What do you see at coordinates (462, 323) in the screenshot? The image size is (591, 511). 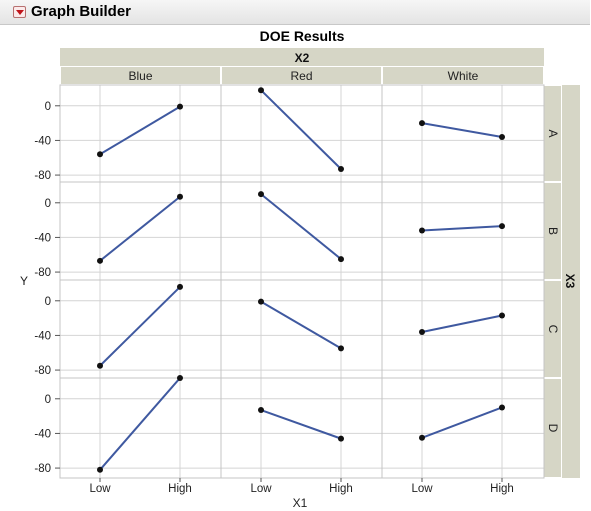 I see `series-line-white-c` at bounding box center [462, 323].